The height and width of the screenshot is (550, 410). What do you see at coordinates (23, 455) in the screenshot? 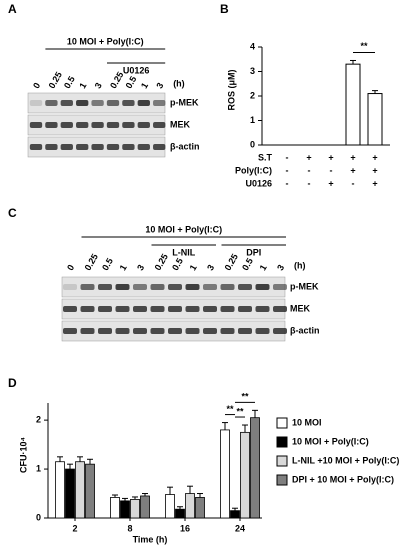
I see `y-axis-label: CFU·10⁴` at bounding box center [23, 455].